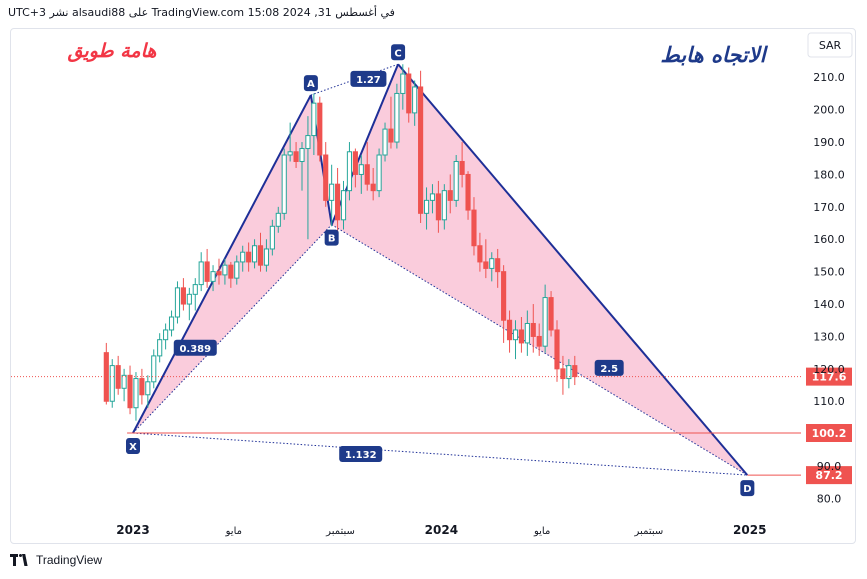  Describe the element at coordinates (441, 530) in the screenshot. I see `x-tick-label: 2024` at that location.